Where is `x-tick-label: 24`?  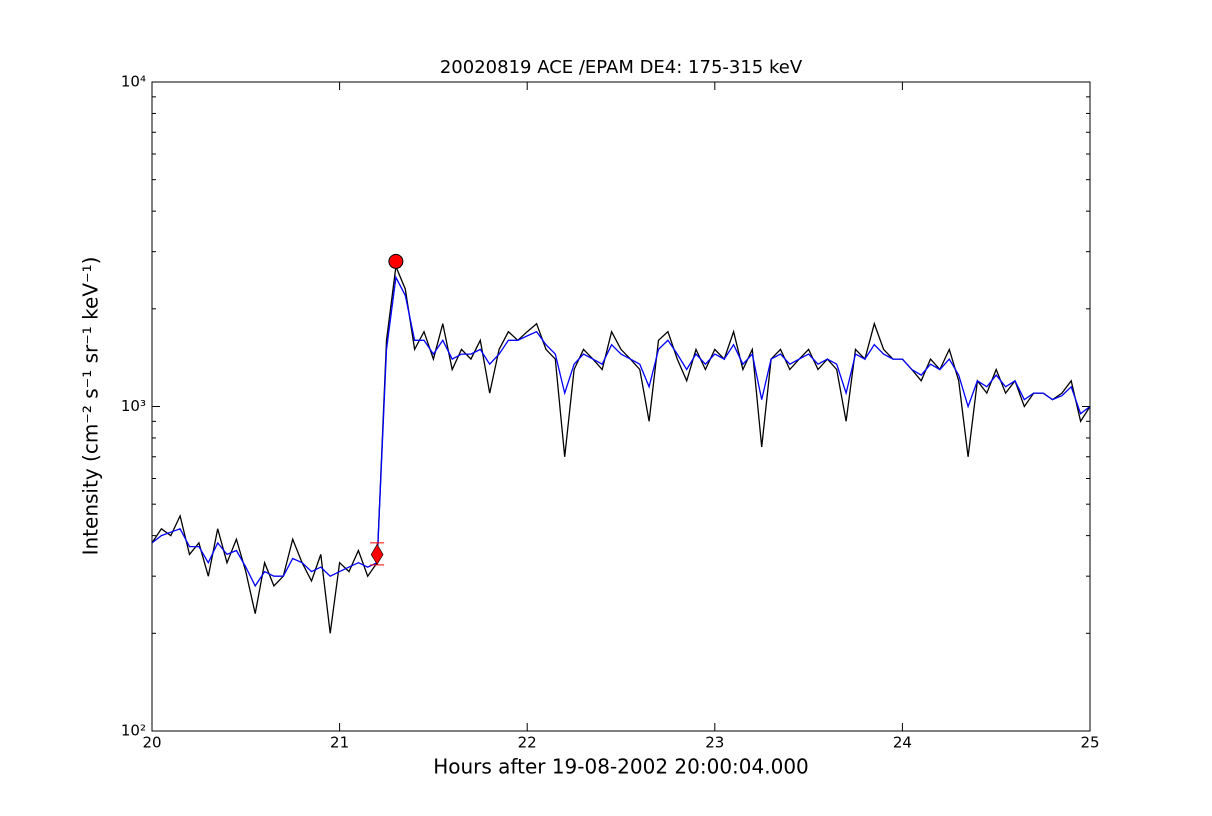 x-tick-label: 24 is located at coordinates (902, 743).